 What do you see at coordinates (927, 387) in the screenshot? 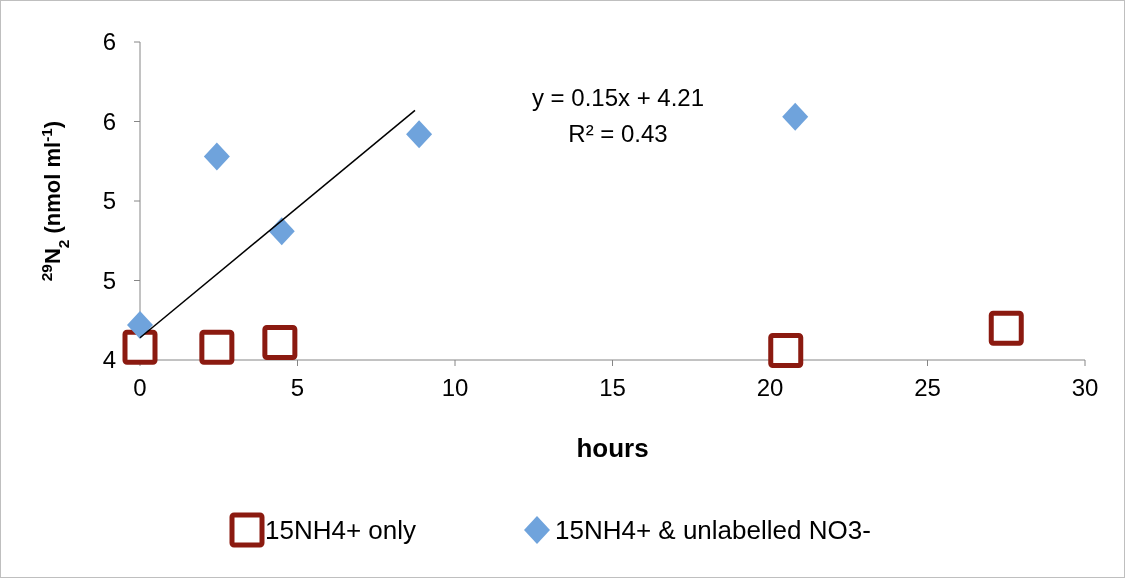
I see `x-tick-label: 25` at bounding box center [927, 387].